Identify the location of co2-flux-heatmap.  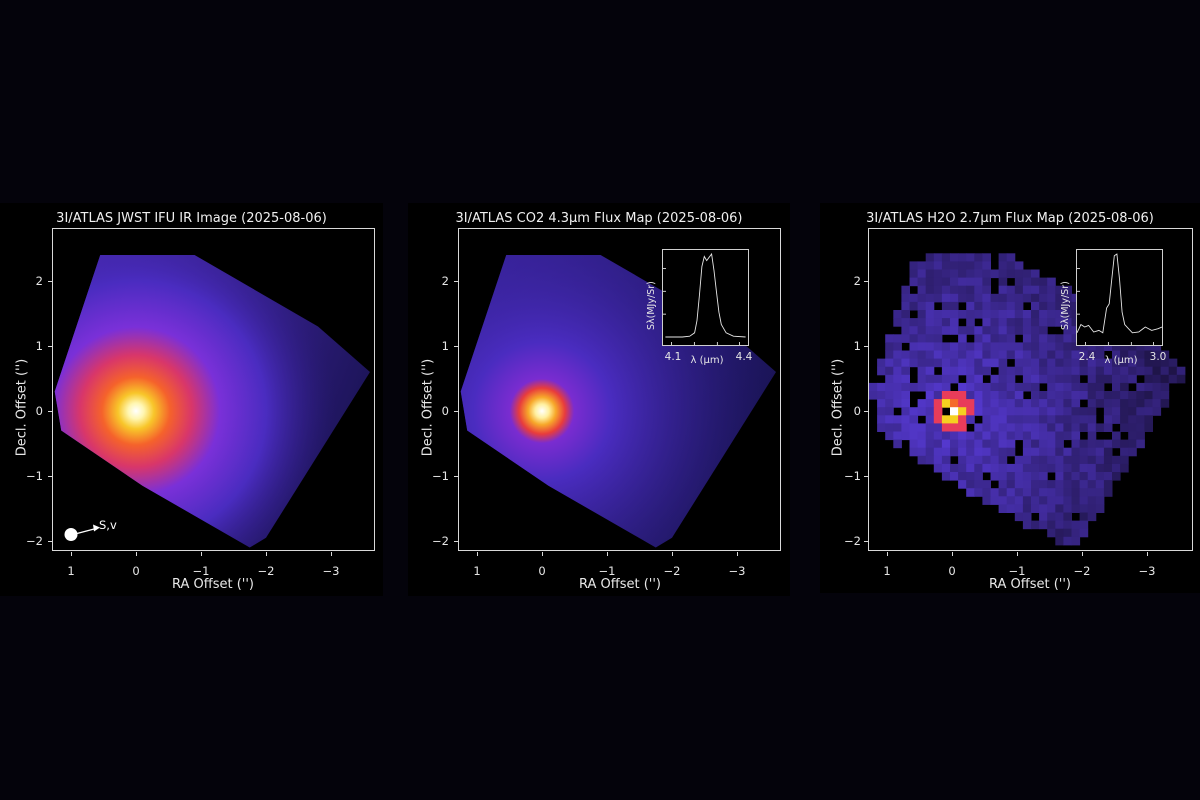
(618, 401).